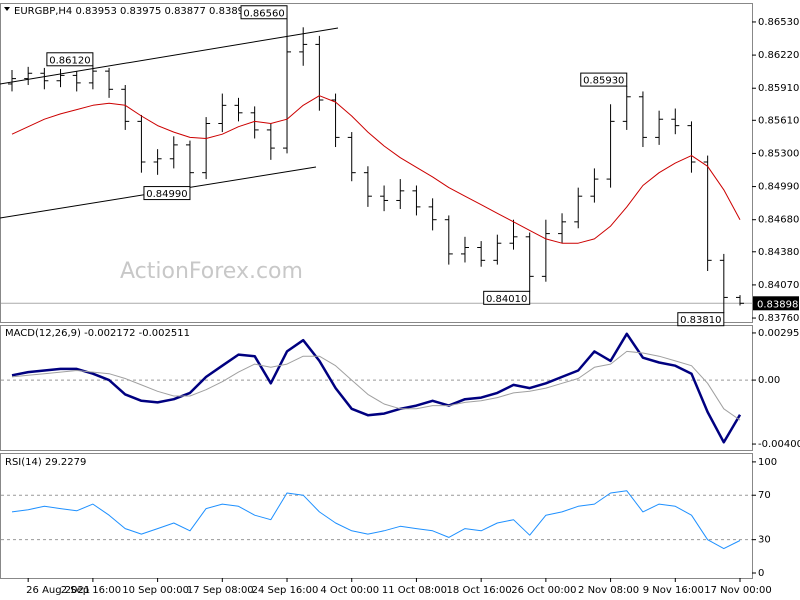 The image size is (800, 600). Describe the element at coordinates (737, 590) in the screenshot. I see `x-tick-label: 17 Nov 00:00` at that location.